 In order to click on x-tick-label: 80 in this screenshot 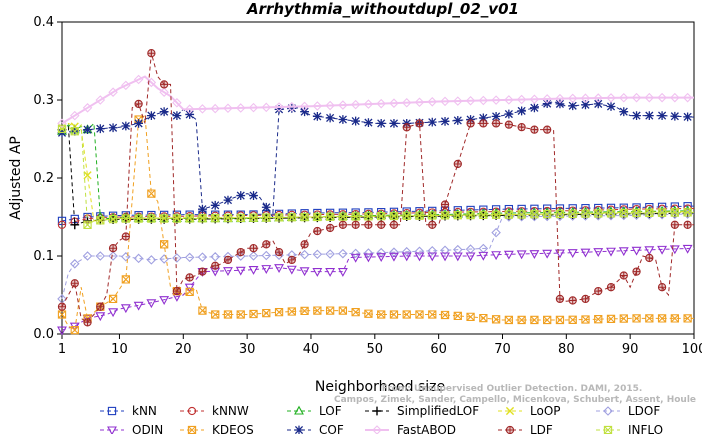, I will do `click(566, 349)`.